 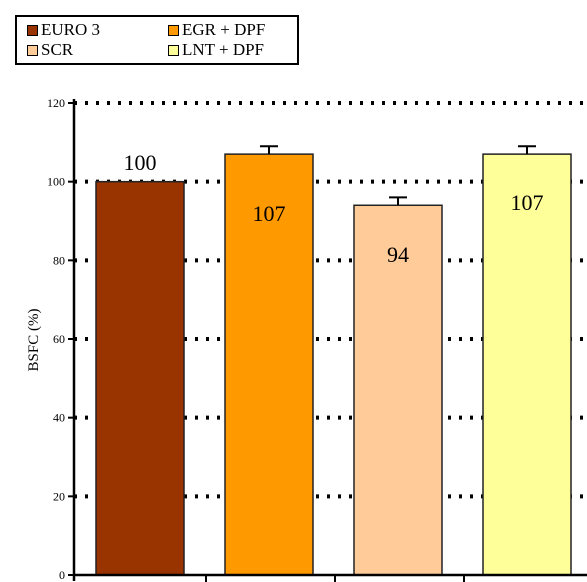 What do you see at coordinates (57, 49) in the screenshot?
I see `legend-label-scr: SCR` at bounding box center [57, 49].